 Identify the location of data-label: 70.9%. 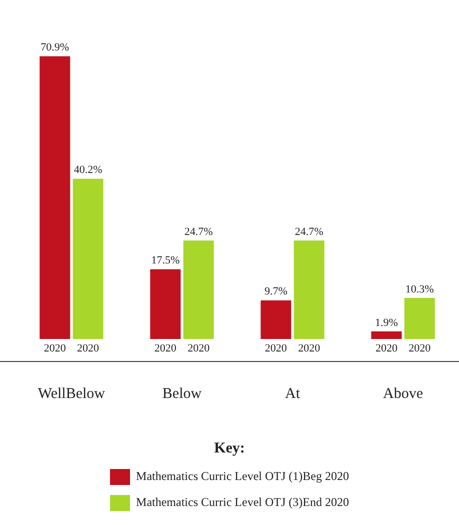
(55, 48).